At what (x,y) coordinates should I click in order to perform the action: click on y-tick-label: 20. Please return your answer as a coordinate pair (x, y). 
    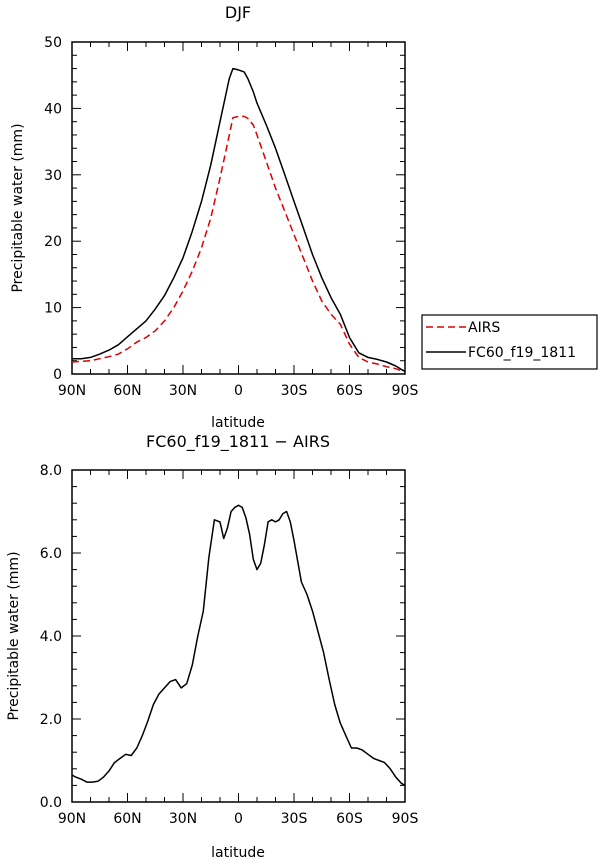
    Looking at the image, I should click on (53, 242).